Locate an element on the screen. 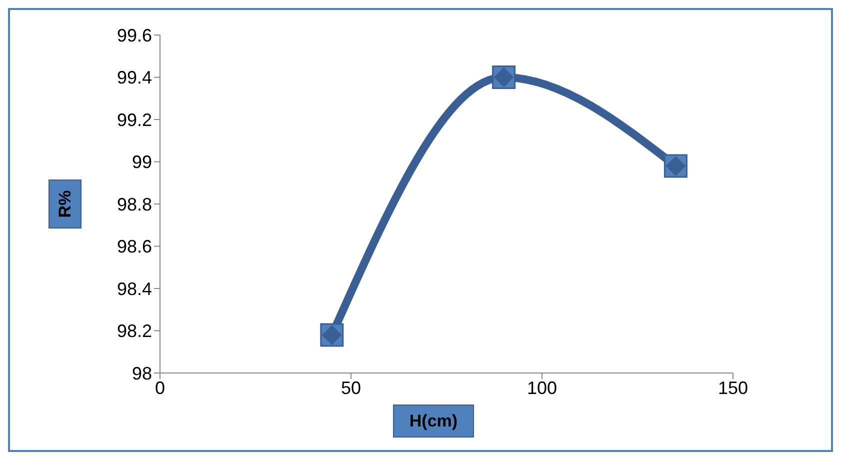 This screenshot has height=460, width=841. x-axis-title: H(cm) is located at coordinates (433, 421).